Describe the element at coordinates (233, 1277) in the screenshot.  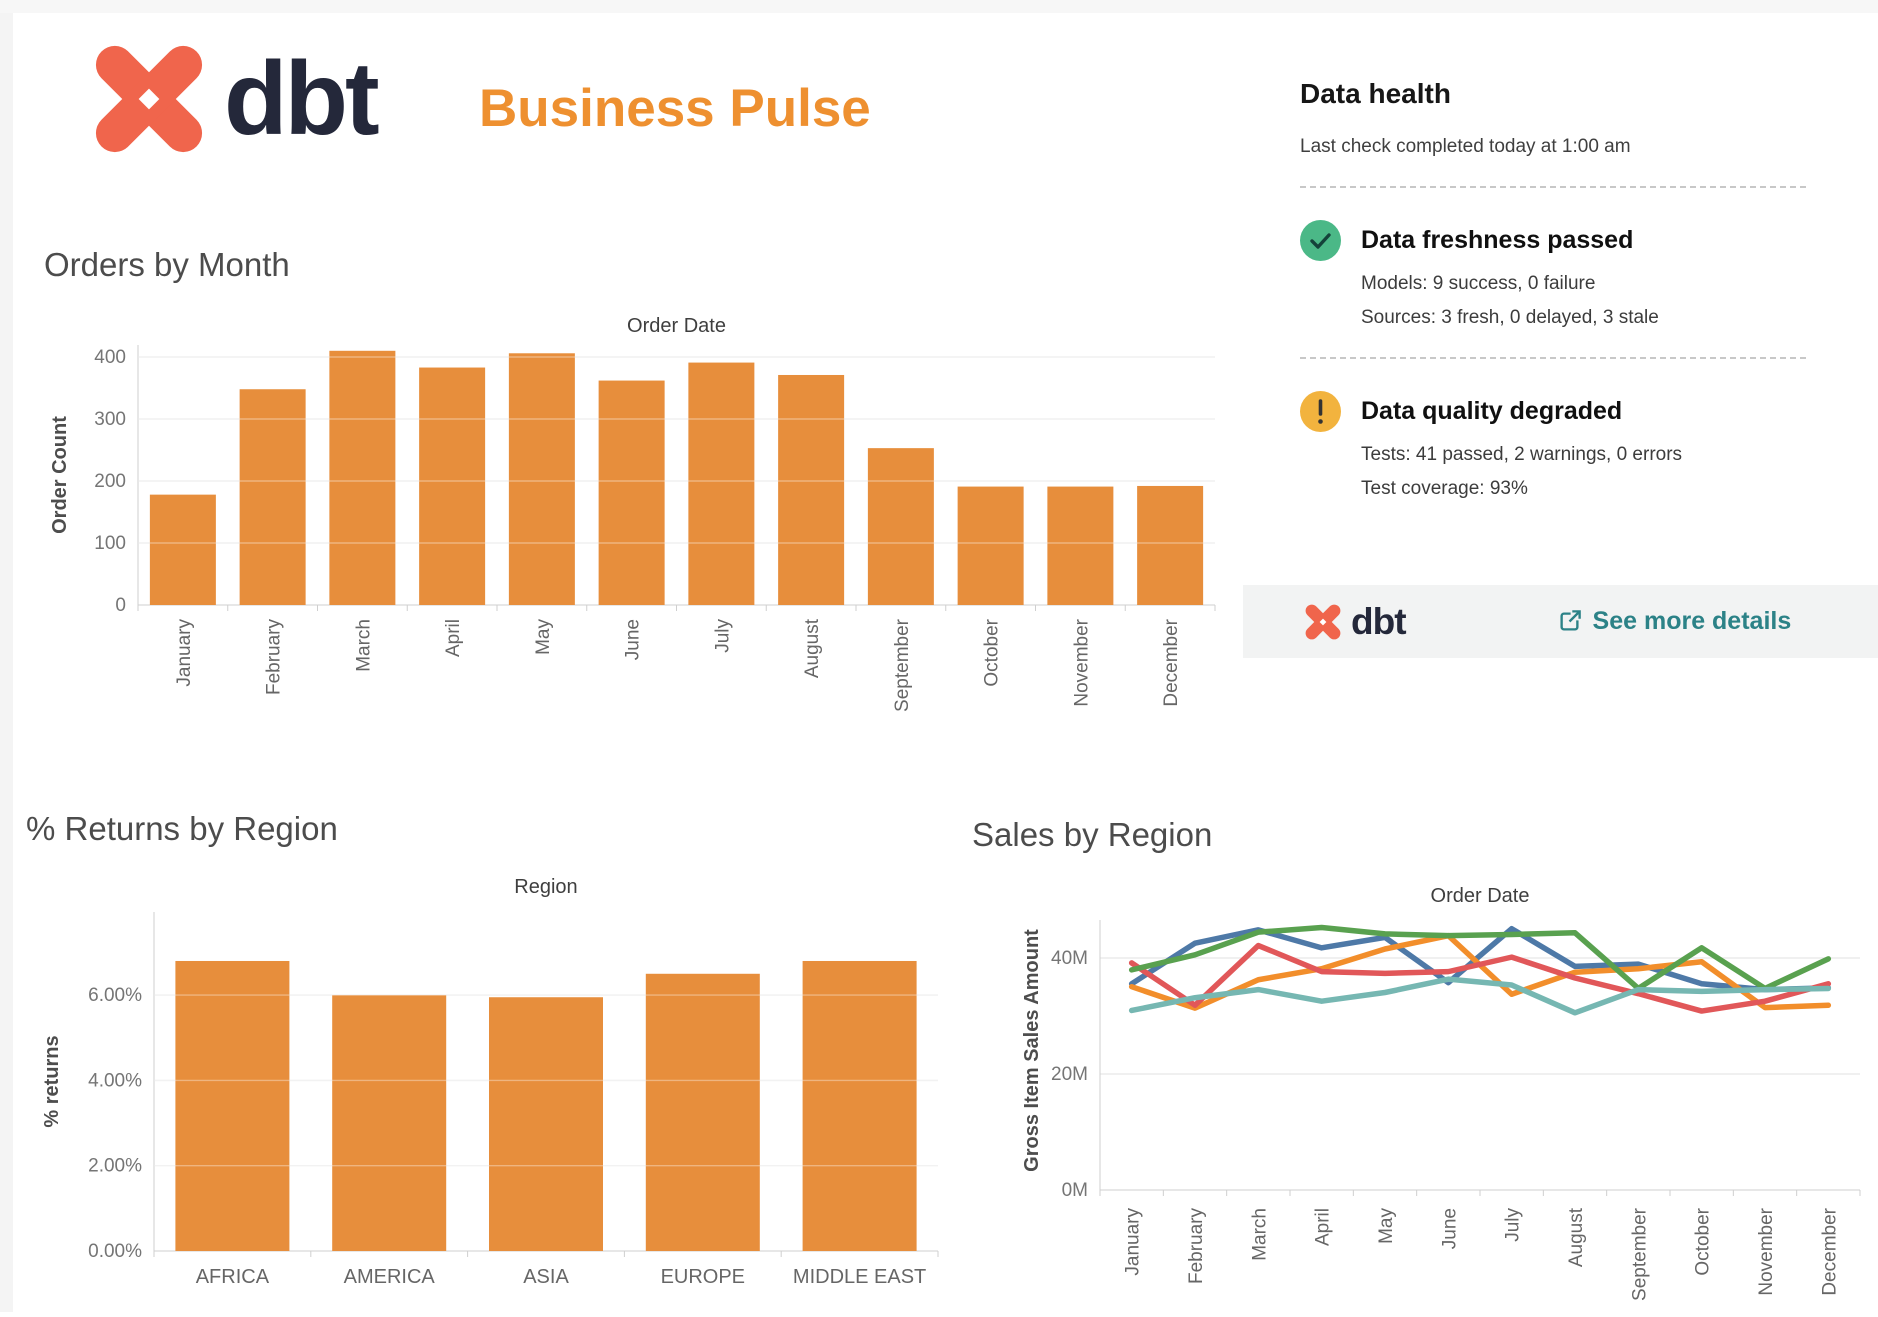
I see `chart-text: AFRICA` at that location.